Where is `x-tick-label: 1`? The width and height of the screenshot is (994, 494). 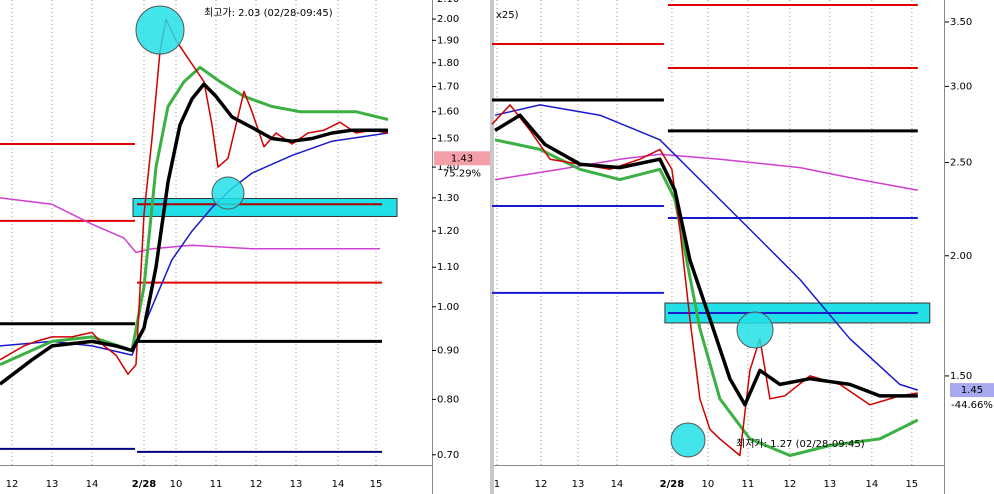 x-tick-label: 1 is located at coordinates (497, 484).